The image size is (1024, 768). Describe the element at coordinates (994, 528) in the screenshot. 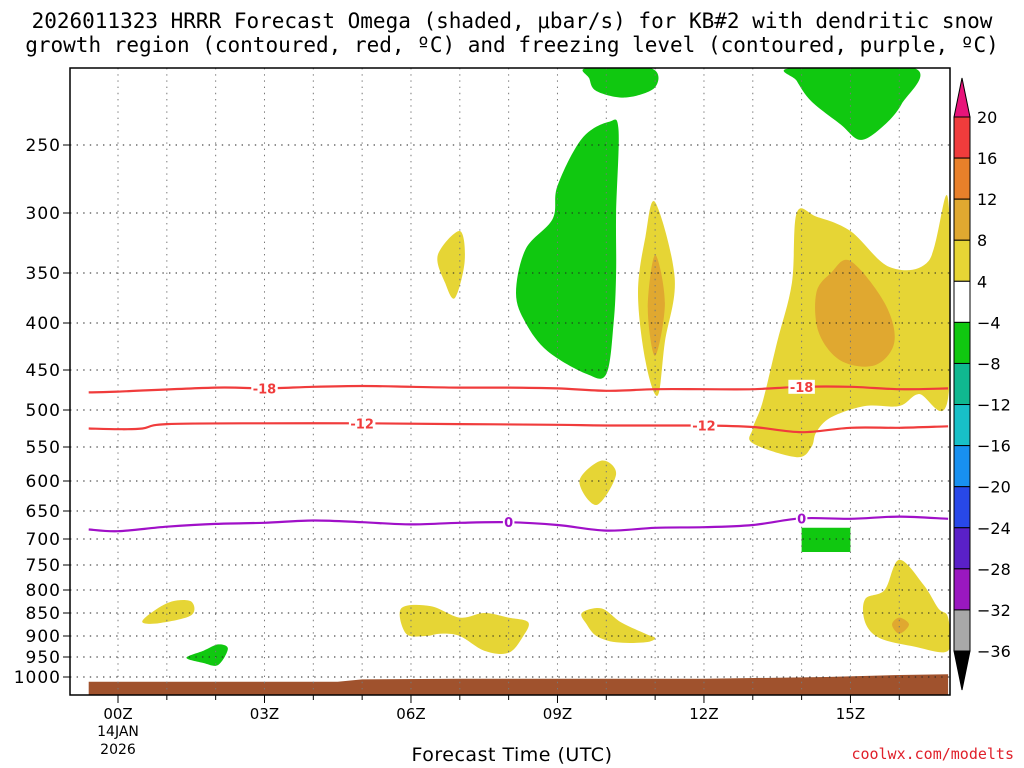

I see `colorbar-label: −24` at that location.